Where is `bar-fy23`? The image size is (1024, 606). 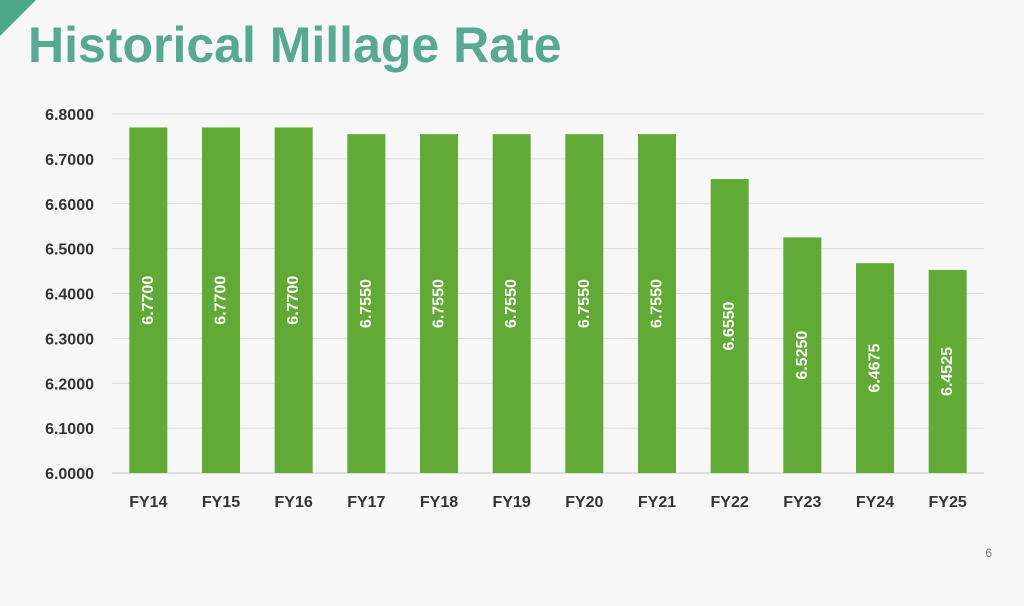
bar-fy23 is located at coordinates (802, 355).